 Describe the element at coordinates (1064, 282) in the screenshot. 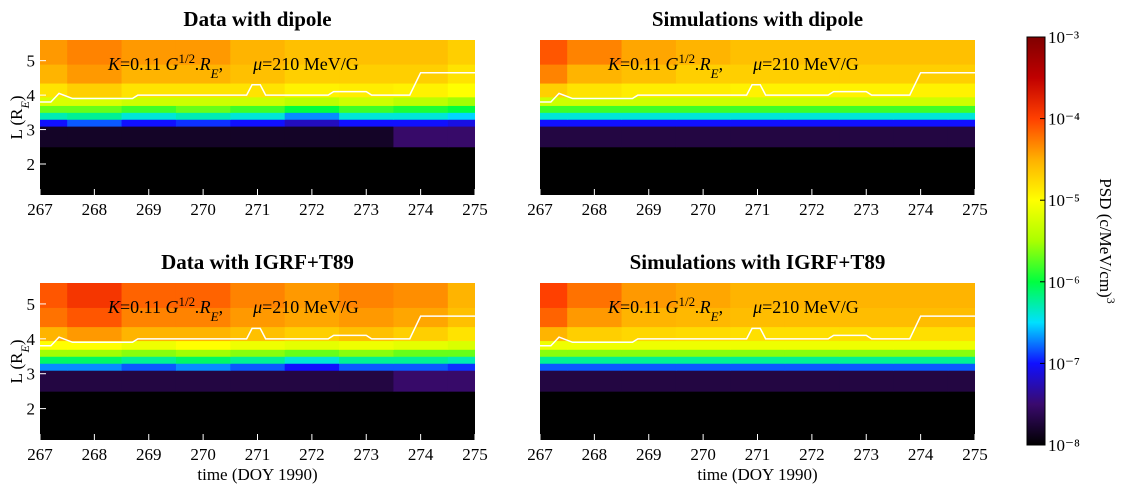

I see `colorbar-tick-label: 10⁻⁶` at that location.